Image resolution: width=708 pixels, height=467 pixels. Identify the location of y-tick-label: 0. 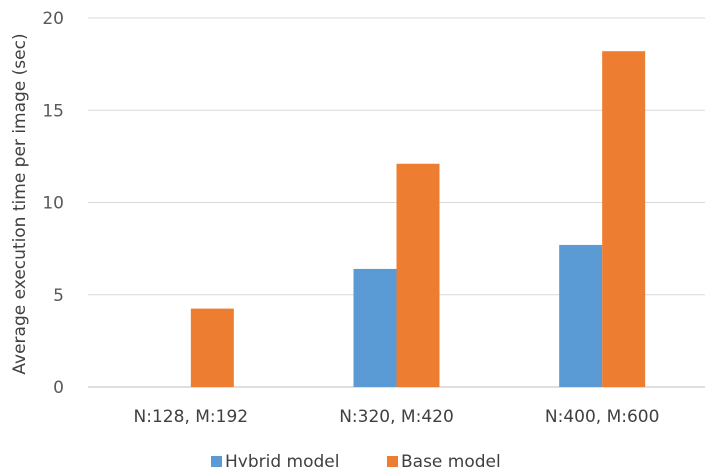
(58, 388).